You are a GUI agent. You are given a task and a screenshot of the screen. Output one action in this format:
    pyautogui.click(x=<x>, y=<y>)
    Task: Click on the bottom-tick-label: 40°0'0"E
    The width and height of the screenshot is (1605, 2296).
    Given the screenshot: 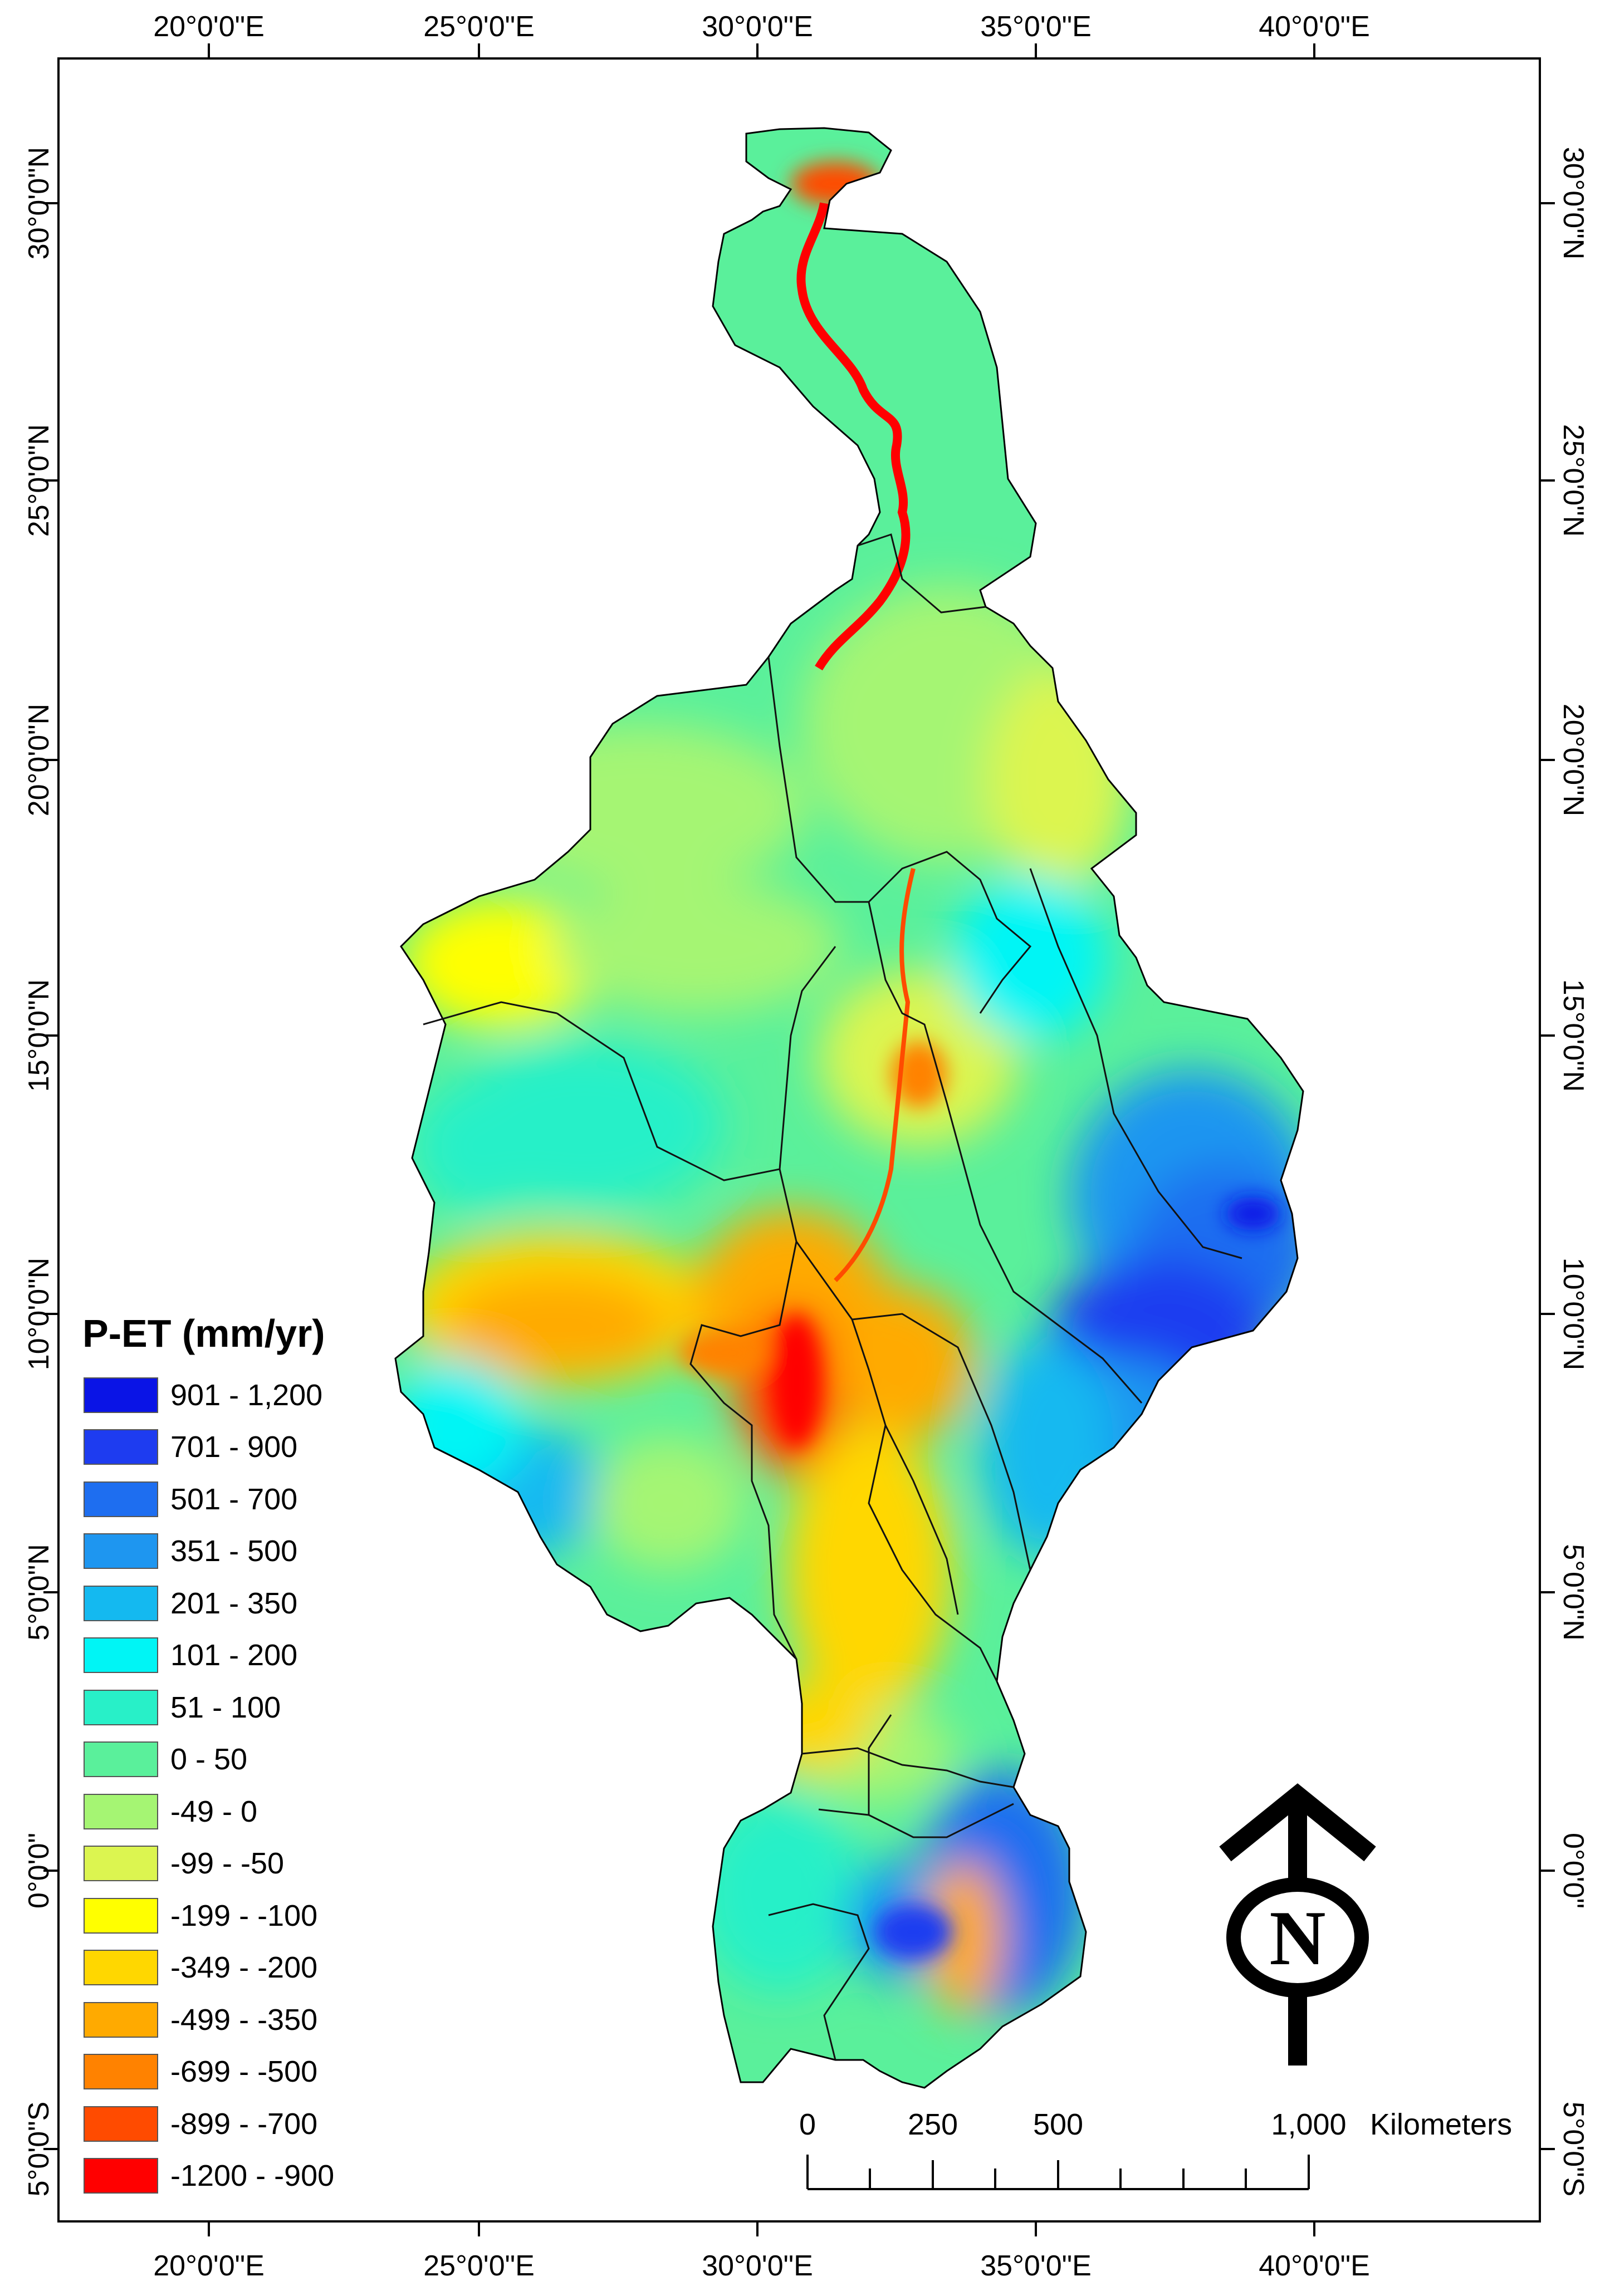 What is the action you would take?
    pyautogui.click(x=1315, y=2266)
    